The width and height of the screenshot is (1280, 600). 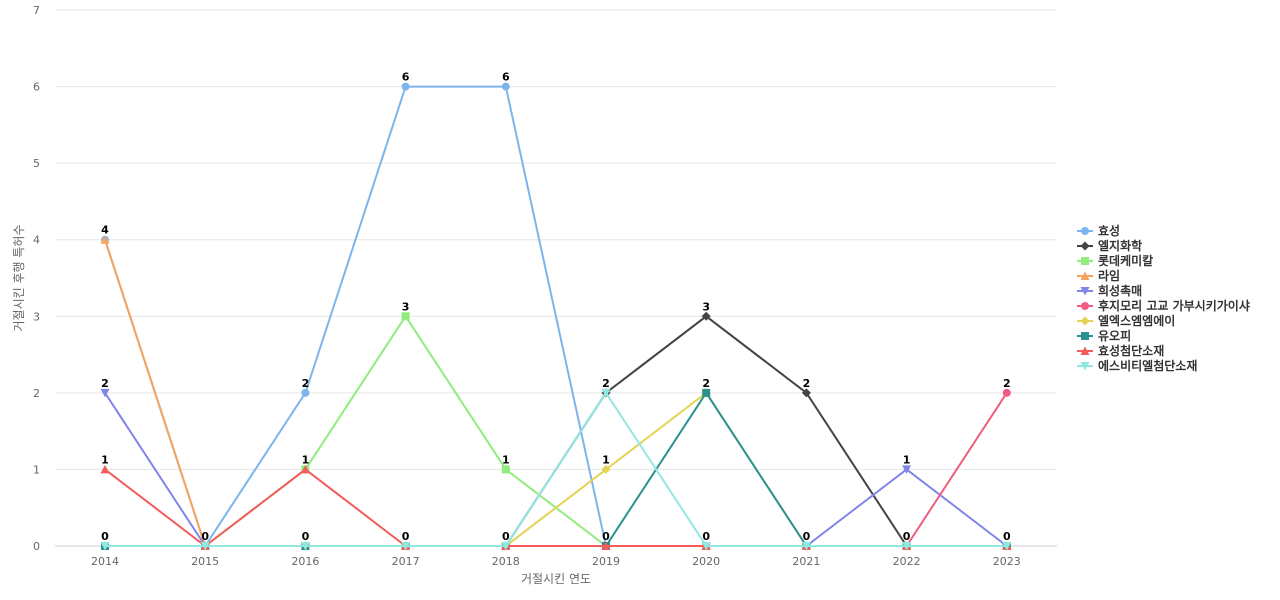 What do you see at coordinates (1109, 275) in the screenshot?
I see `legend-label: 라임` at bounding box center [1109, 275].